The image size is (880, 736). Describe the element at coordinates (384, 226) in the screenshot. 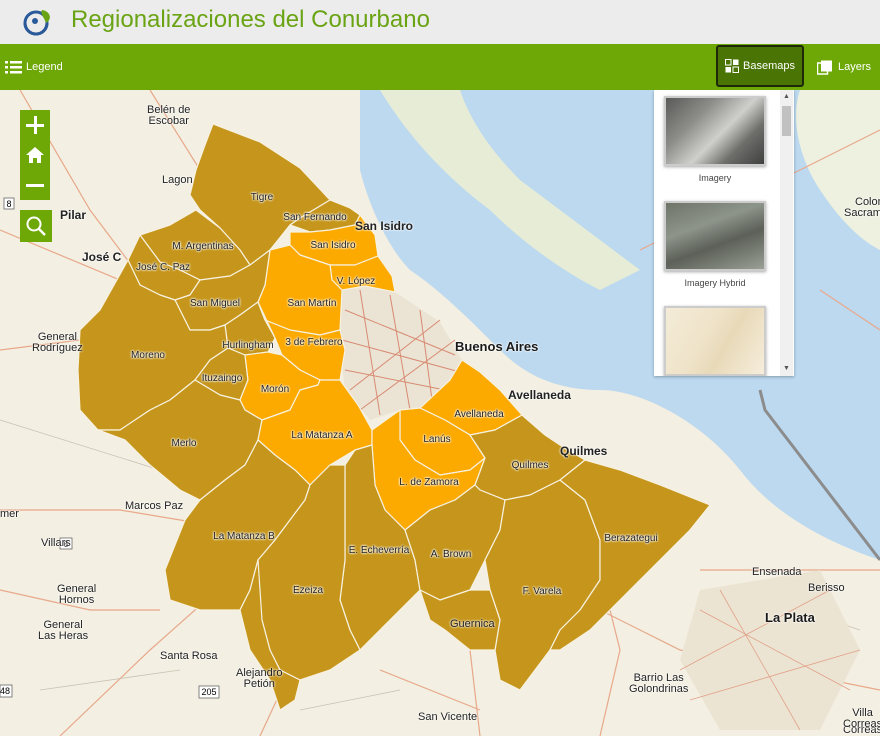

I see `place-san-isidro-city: San Isidro` at that location.